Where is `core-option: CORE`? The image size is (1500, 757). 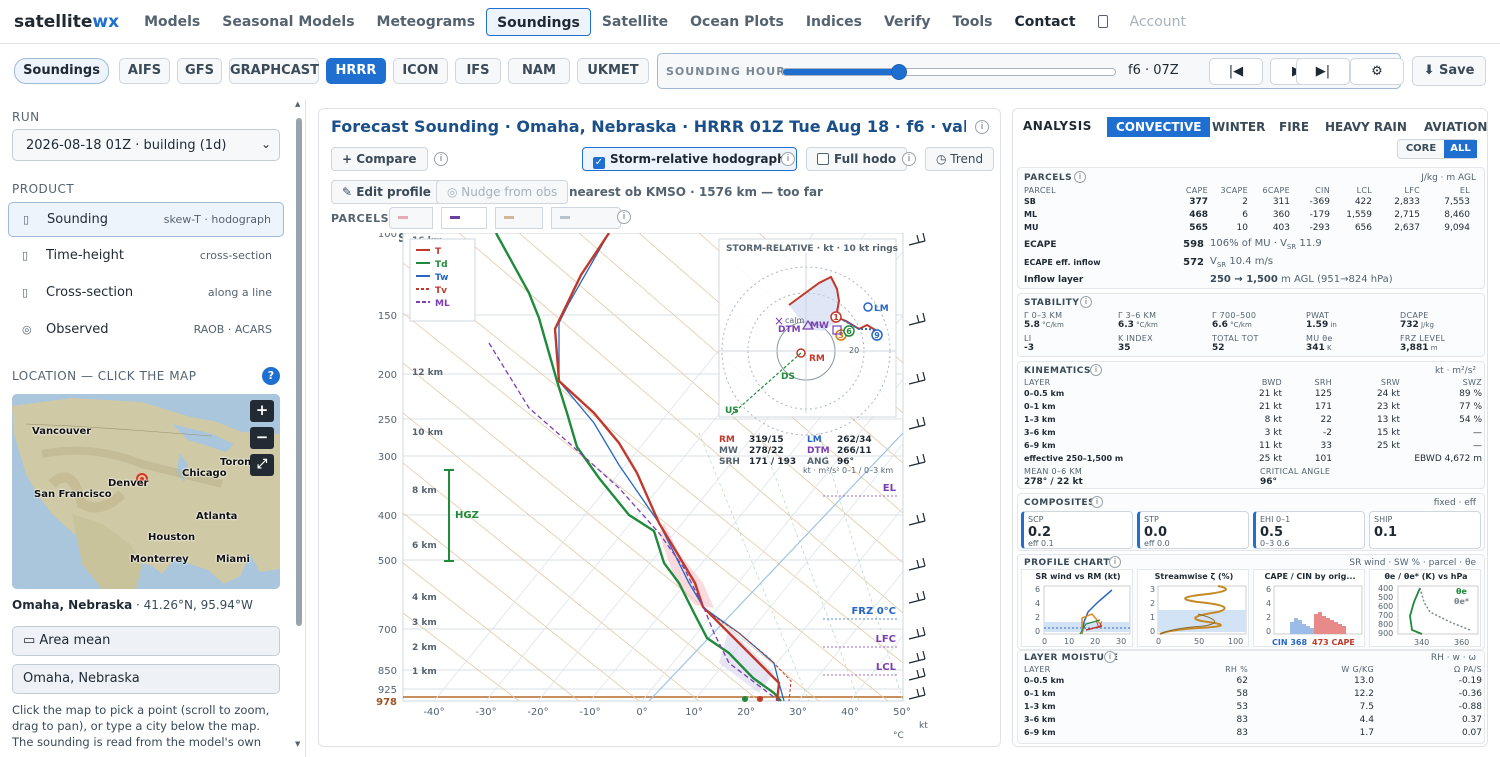 core-option: CORE is located at coordinates (1421, 148).